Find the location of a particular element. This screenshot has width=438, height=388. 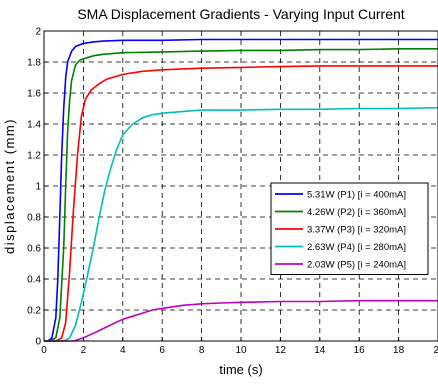

x-axis-label: time (s) is located at coordinates (240, 369).